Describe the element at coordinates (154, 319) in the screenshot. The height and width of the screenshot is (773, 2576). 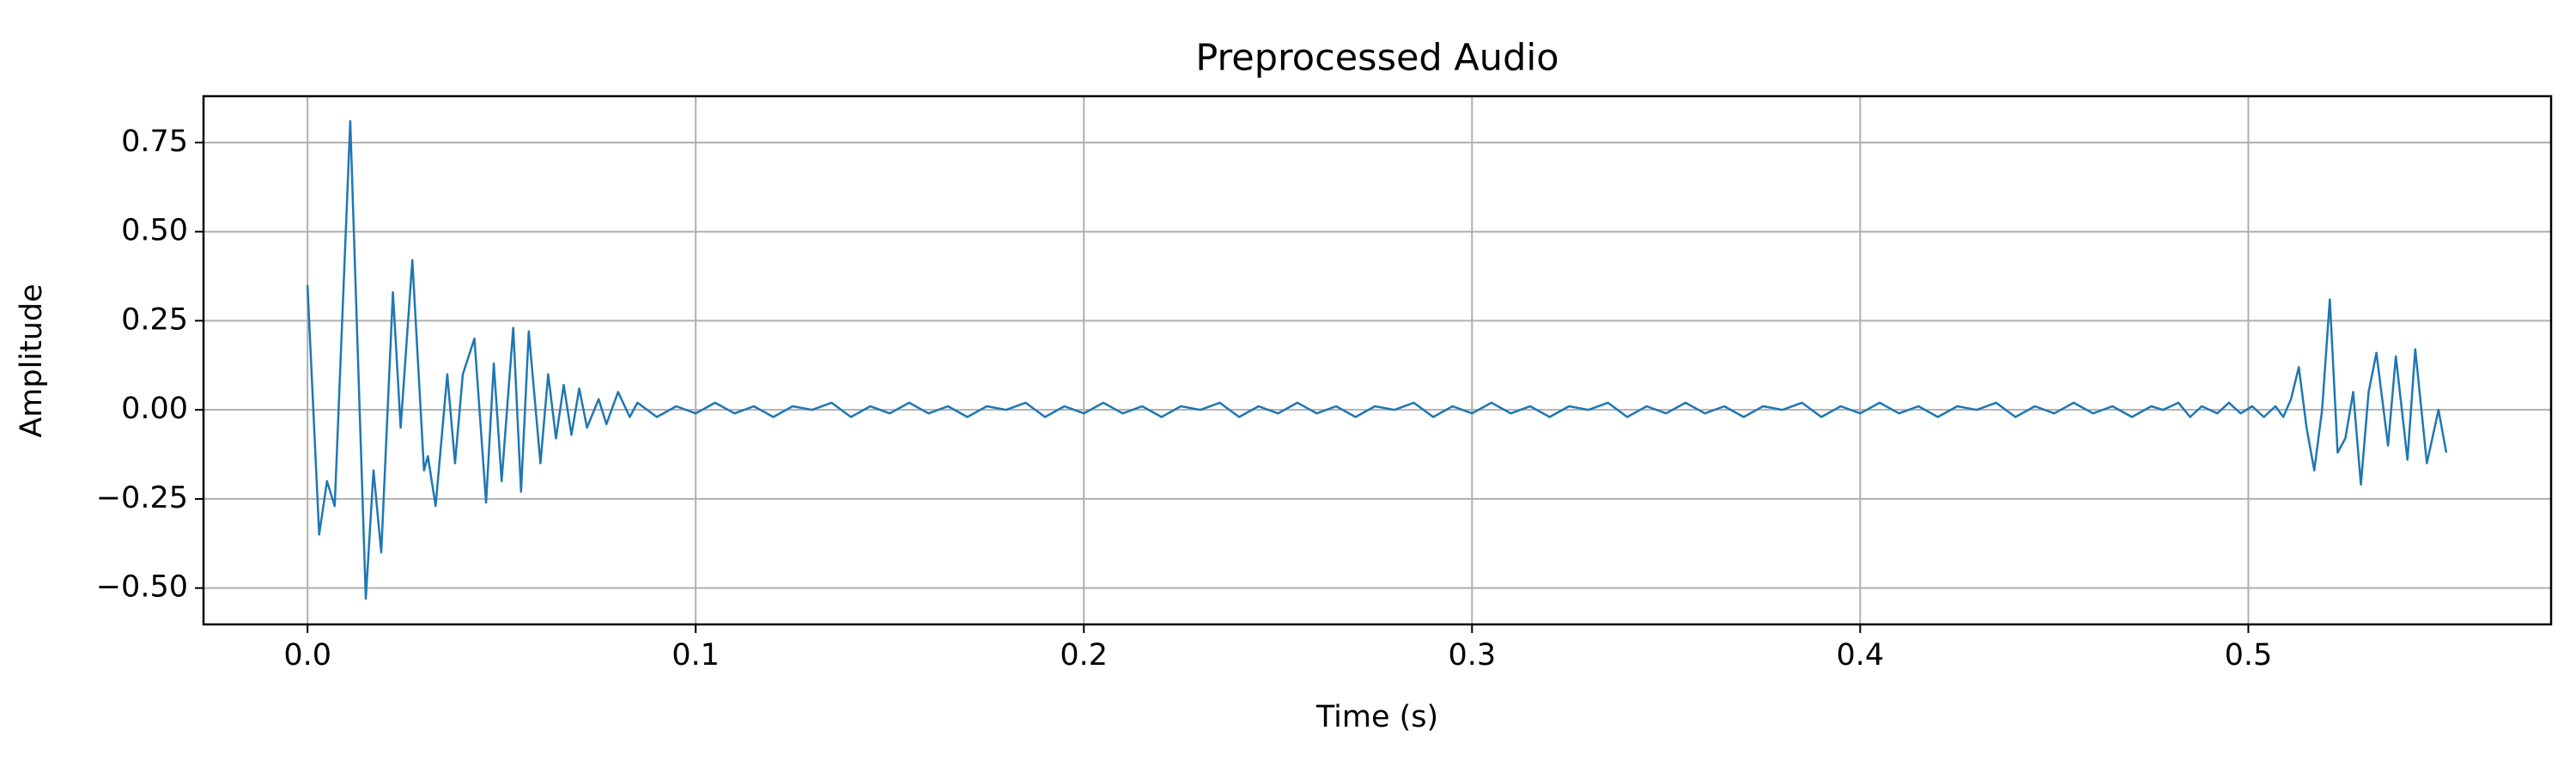
I see `y-tick-label: 0.25` at that location.